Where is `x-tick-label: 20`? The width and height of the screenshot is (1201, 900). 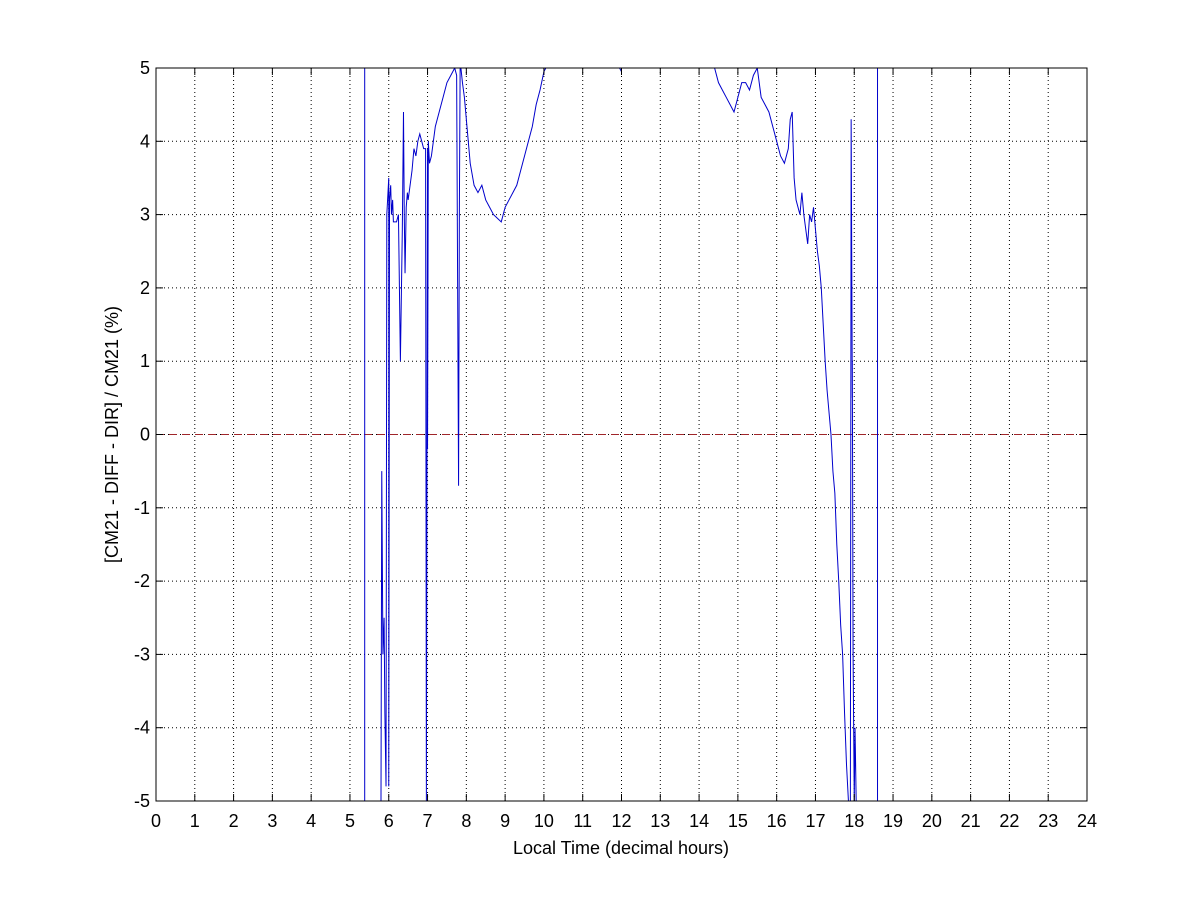
x-tick-label: 20 is located at coordinates (932, 821).